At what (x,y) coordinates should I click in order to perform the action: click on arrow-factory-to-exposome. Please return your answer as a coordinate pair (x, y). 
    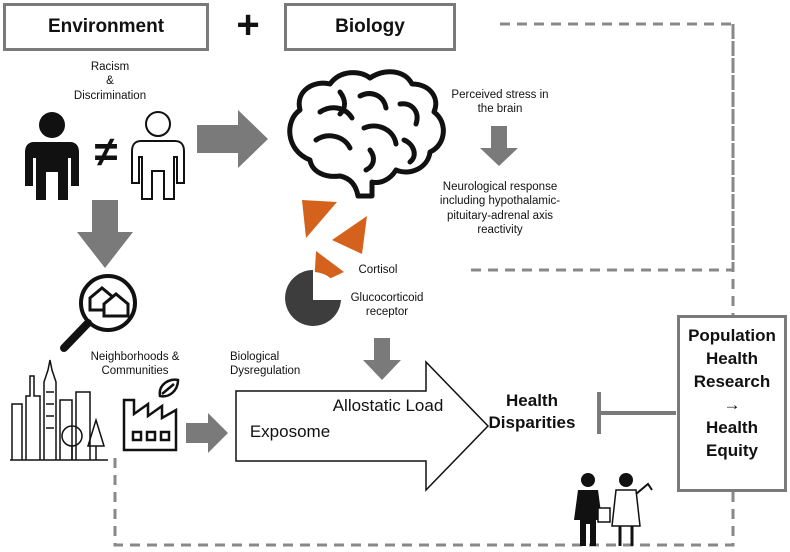
    Looking at the image, I should click on (207, 433).